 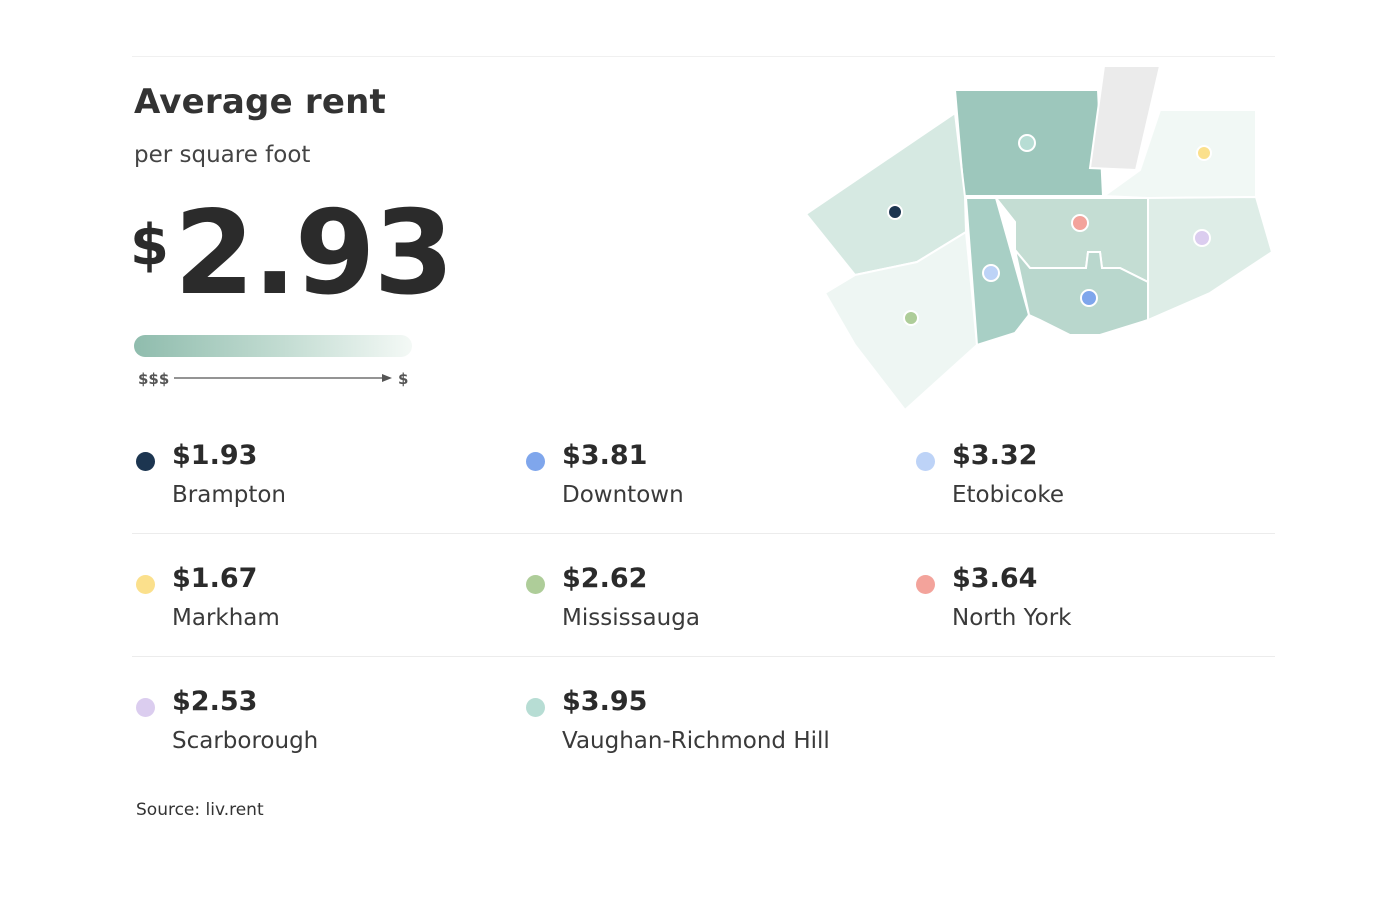 I want to click on legend-name: Markham, so click(x=226, y=618).